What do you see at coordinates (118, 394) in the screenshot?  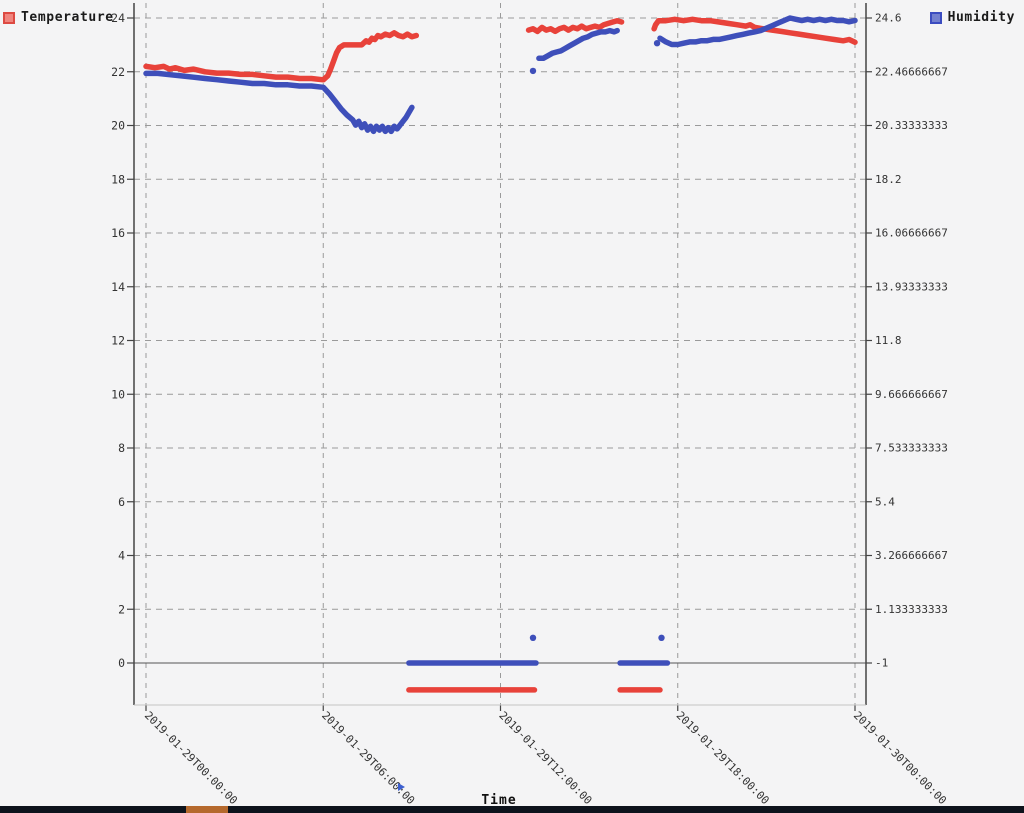 I see `y-left-tick-label: 10` at bounding box center [118, 394].